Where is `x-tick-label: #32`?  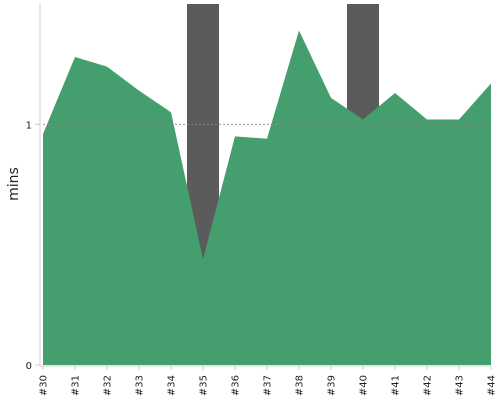 x-tick-label: #32 is located at coordinates (108, 385).